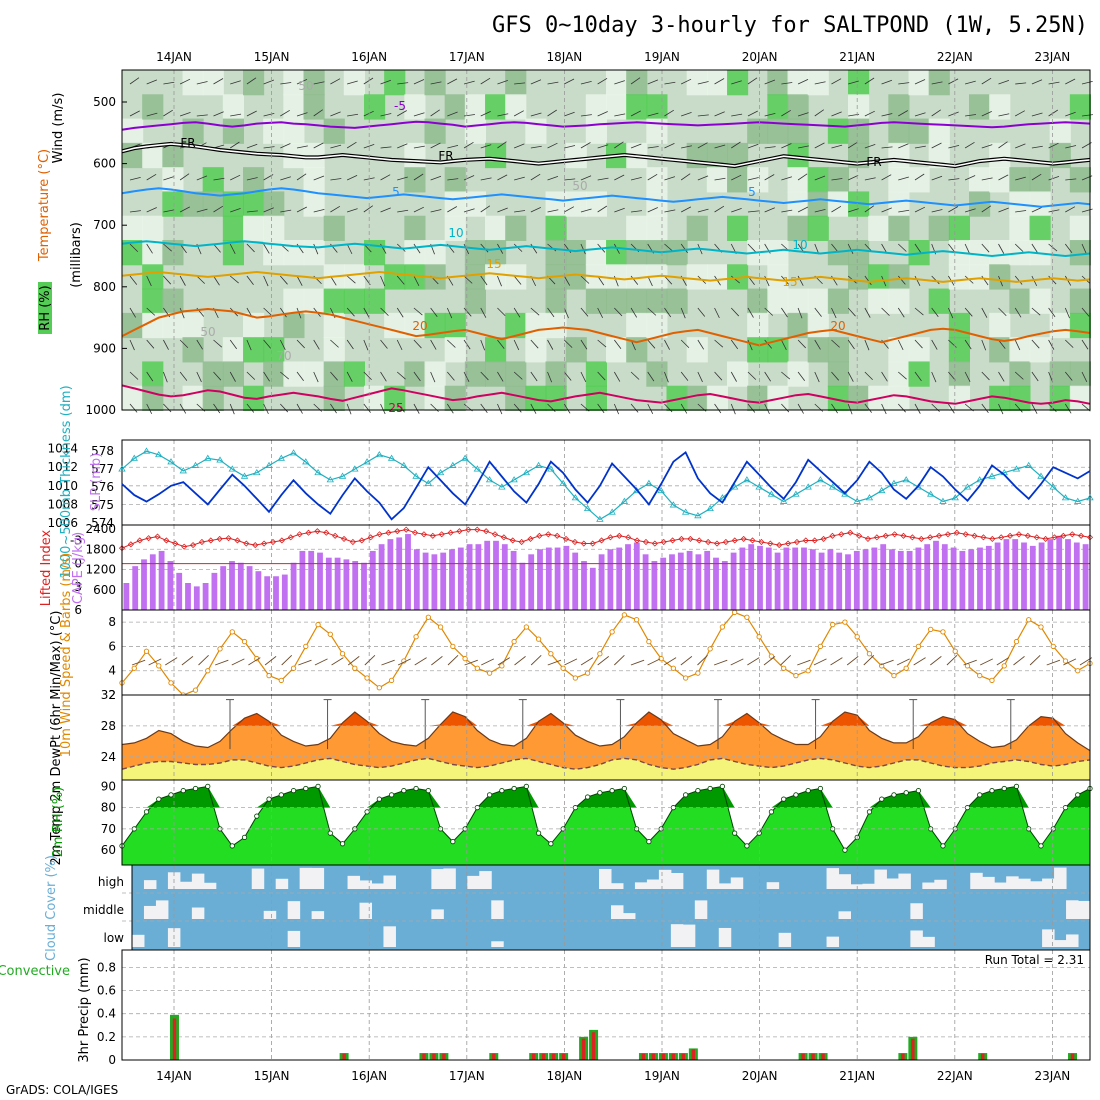  What do you see at coordinates (106, 1014) in the screenshot?
I see `precip-tick: 0.4` at bounding box center [106, 1014].